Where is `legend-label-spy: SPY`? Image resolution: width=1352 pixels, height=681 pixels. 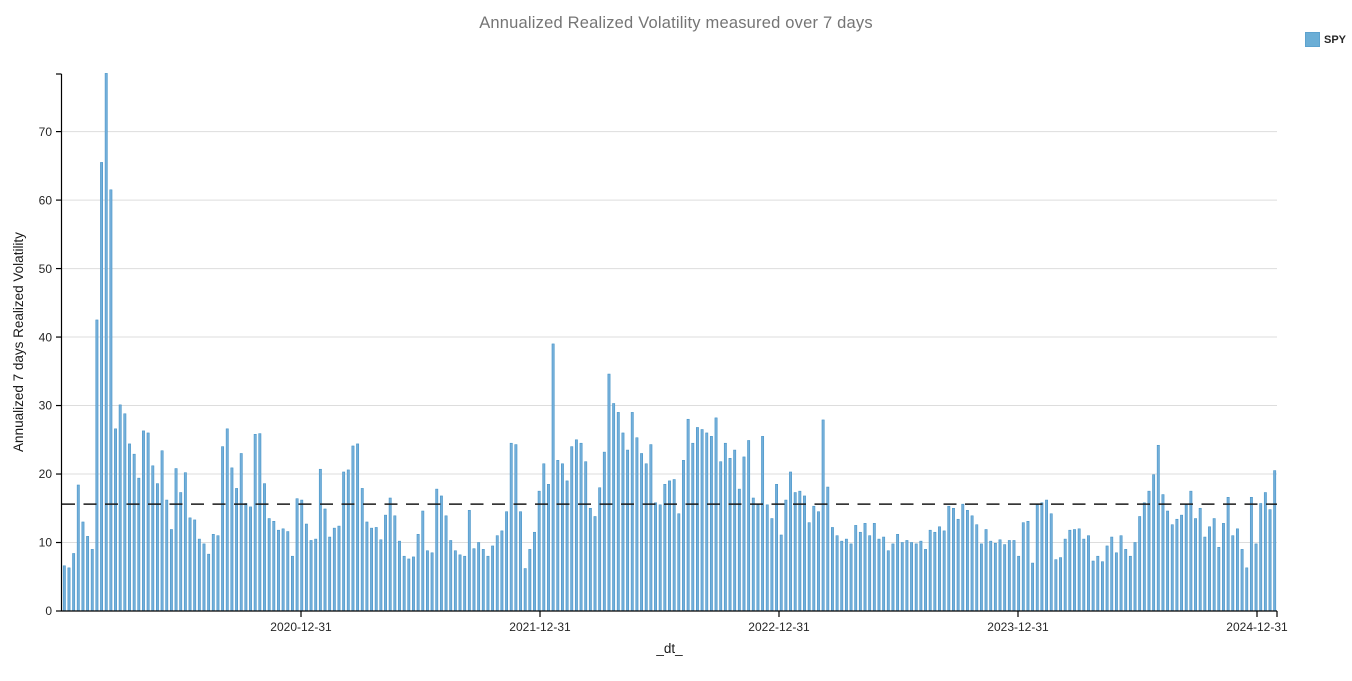 legend-label-spy: SPY is located at coordinates (1334, 39).